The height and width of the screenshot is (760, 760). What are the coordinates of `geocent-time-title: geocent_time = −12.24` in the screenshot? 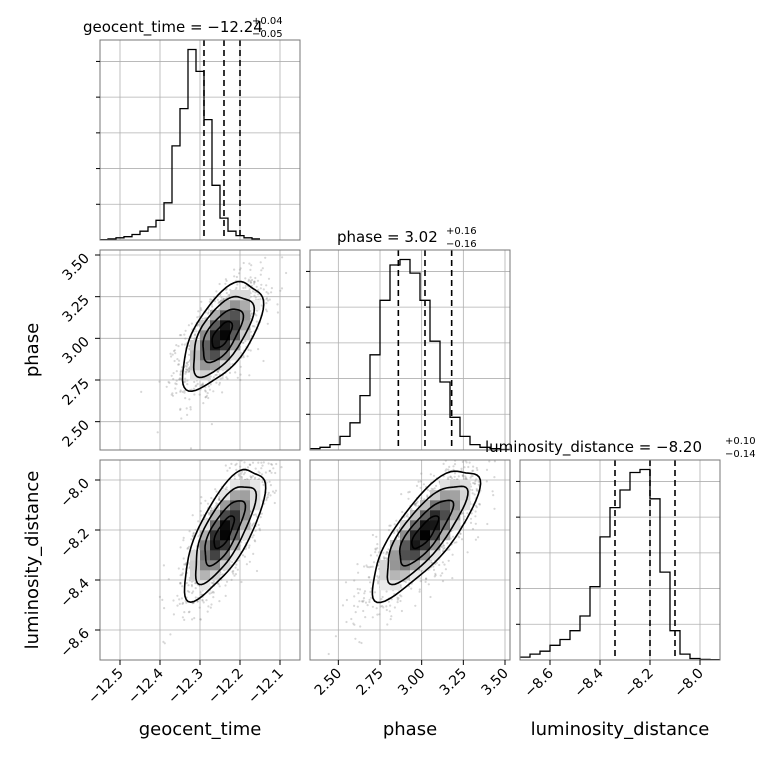 It's located at (173, 27).